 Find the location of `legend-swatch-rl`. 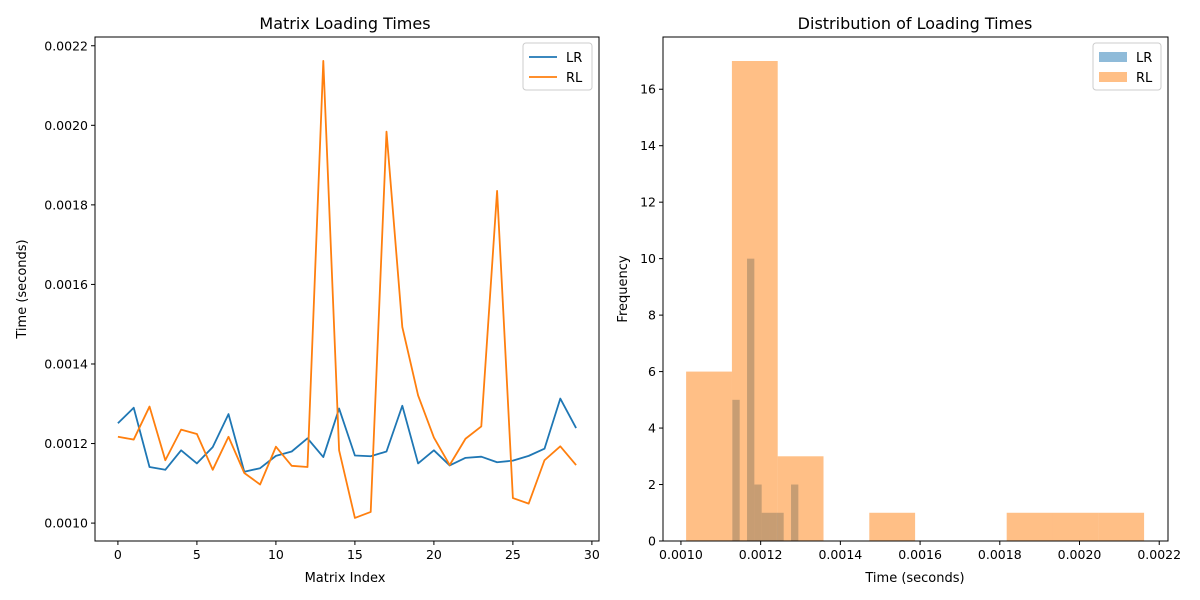

legend-swatch-rl is located at coordinates (1113, 77).